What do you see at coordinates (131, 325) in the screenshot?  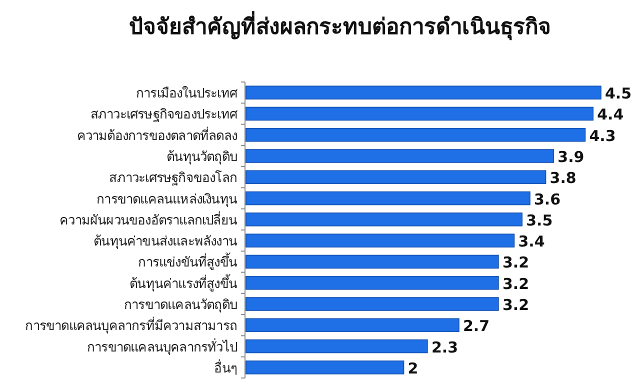 I see `y-tick-label: การขาดแคลนบุคลากรที่มีความสามารถ` at bounding box center [131, 325].